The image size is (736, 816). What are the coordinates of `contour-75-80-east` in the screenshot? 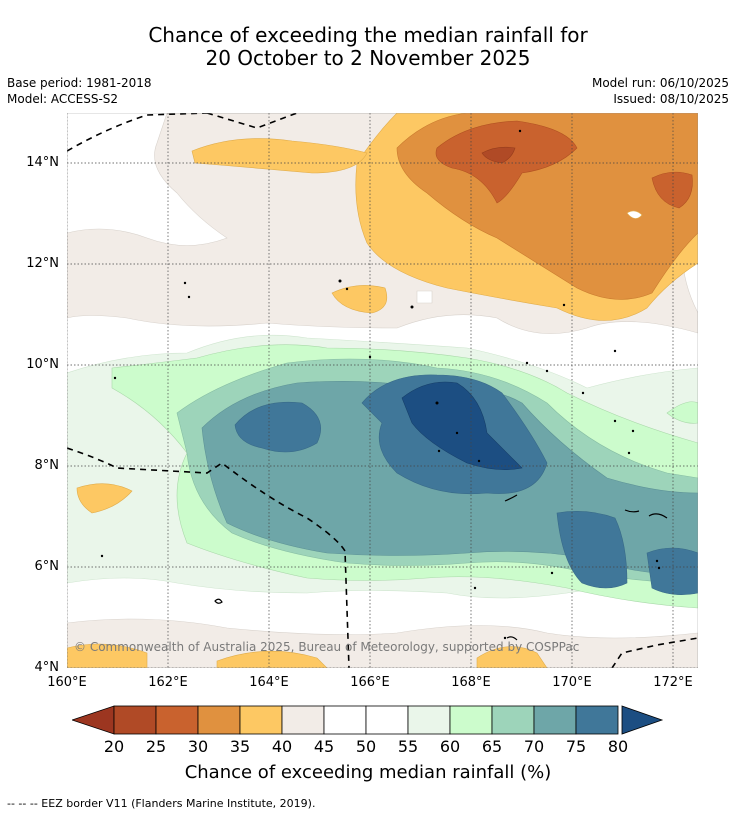 It's located at (592, 550).